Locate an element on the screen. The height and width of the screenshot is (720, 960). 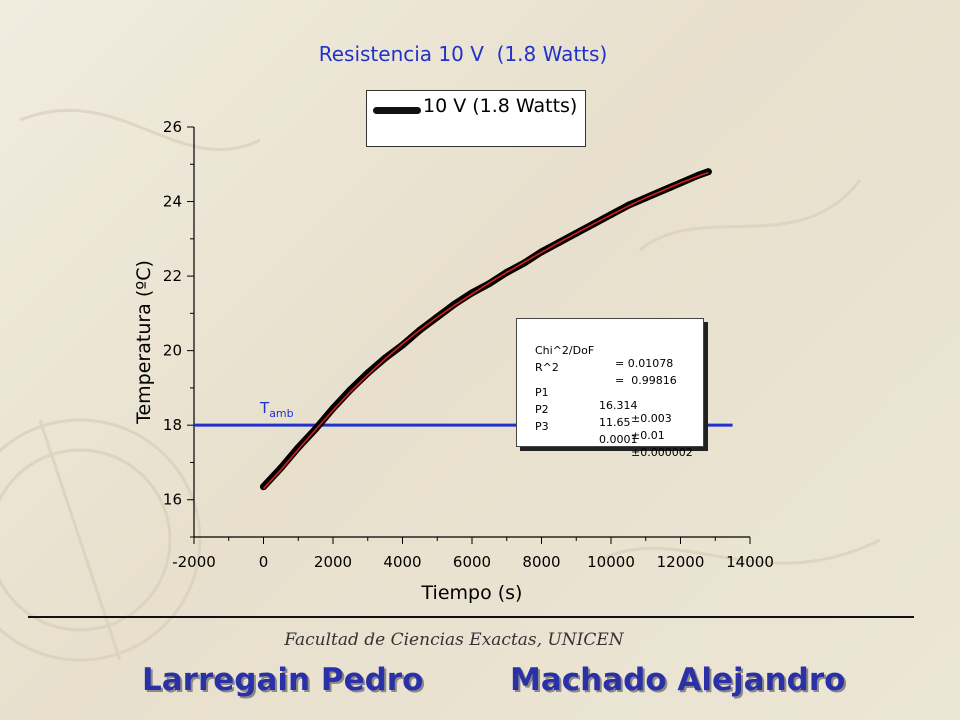
x-tick-label: 14000 is located at coordinates (750, 562).